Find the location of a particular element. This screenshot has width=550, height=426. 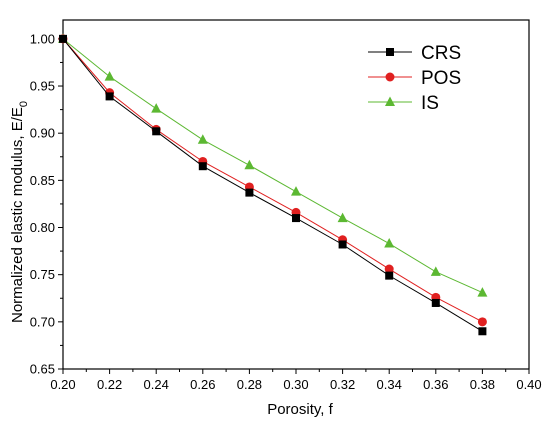

x-tick-label: 0.30 is located at coordinates (295, 384).